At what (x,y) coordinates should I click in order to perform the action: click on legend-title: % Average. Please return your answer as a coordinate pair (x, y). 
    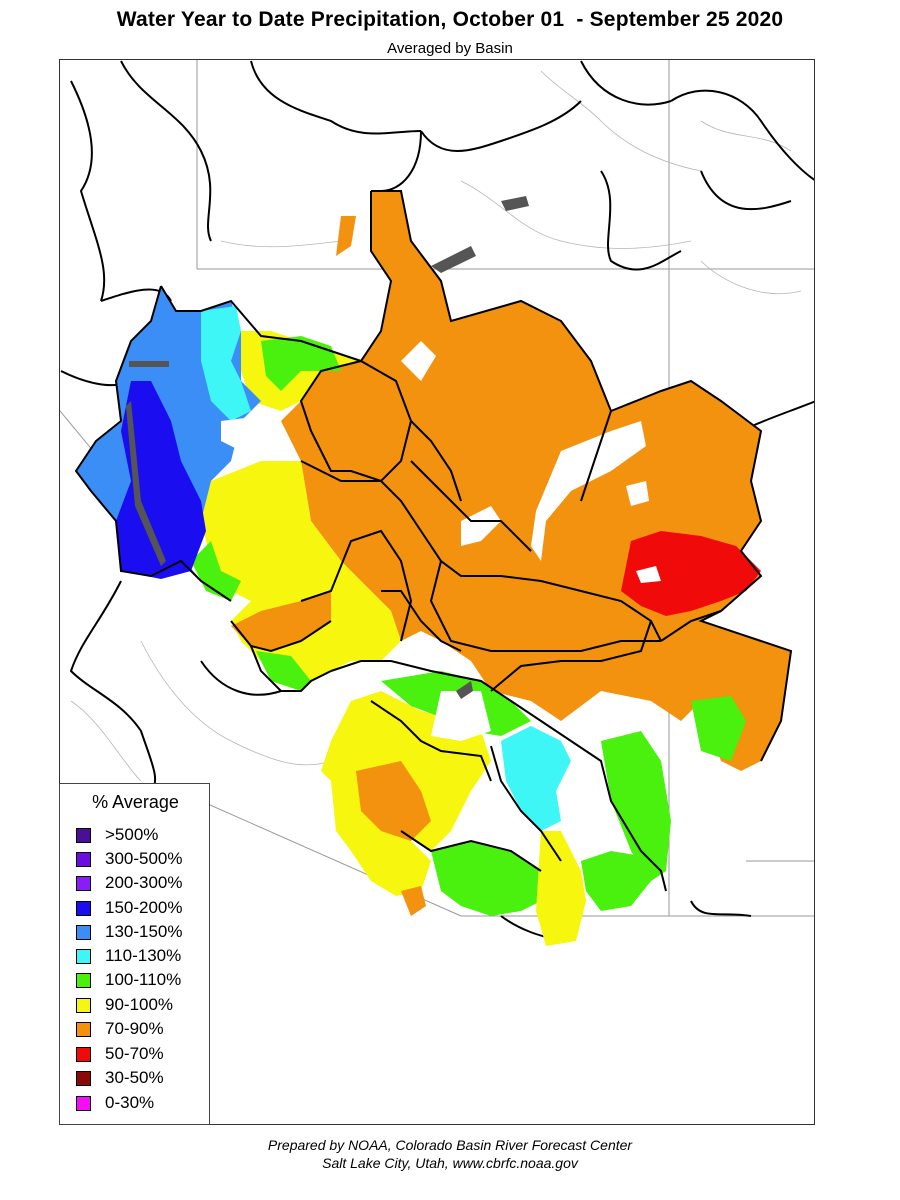
    Looking at the image, I should click on (135, 802).